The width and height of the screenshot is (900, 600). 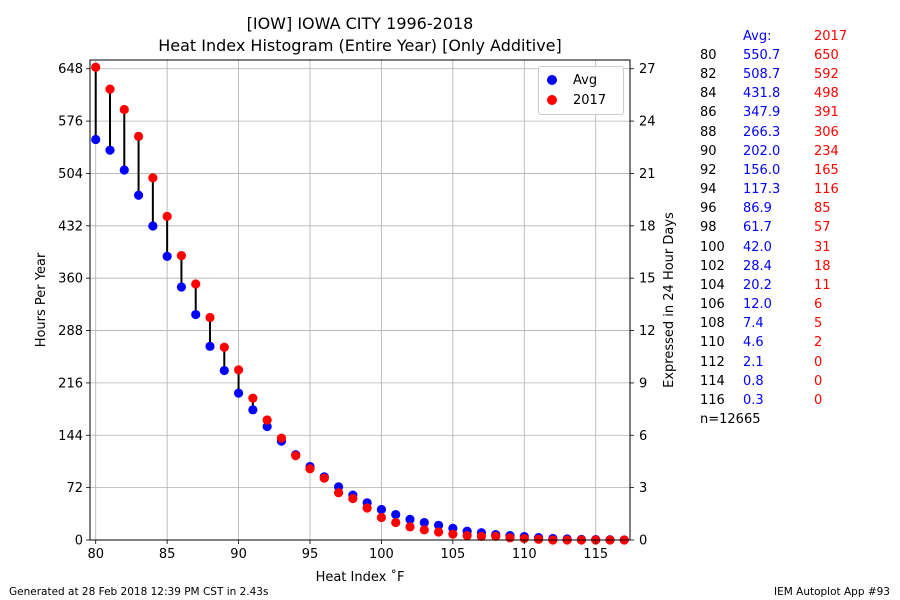 What do you see at coordinates (753, 343) in the screenshot?
I see `side-table-avg: 4.6` at bounding box center [753, 343].